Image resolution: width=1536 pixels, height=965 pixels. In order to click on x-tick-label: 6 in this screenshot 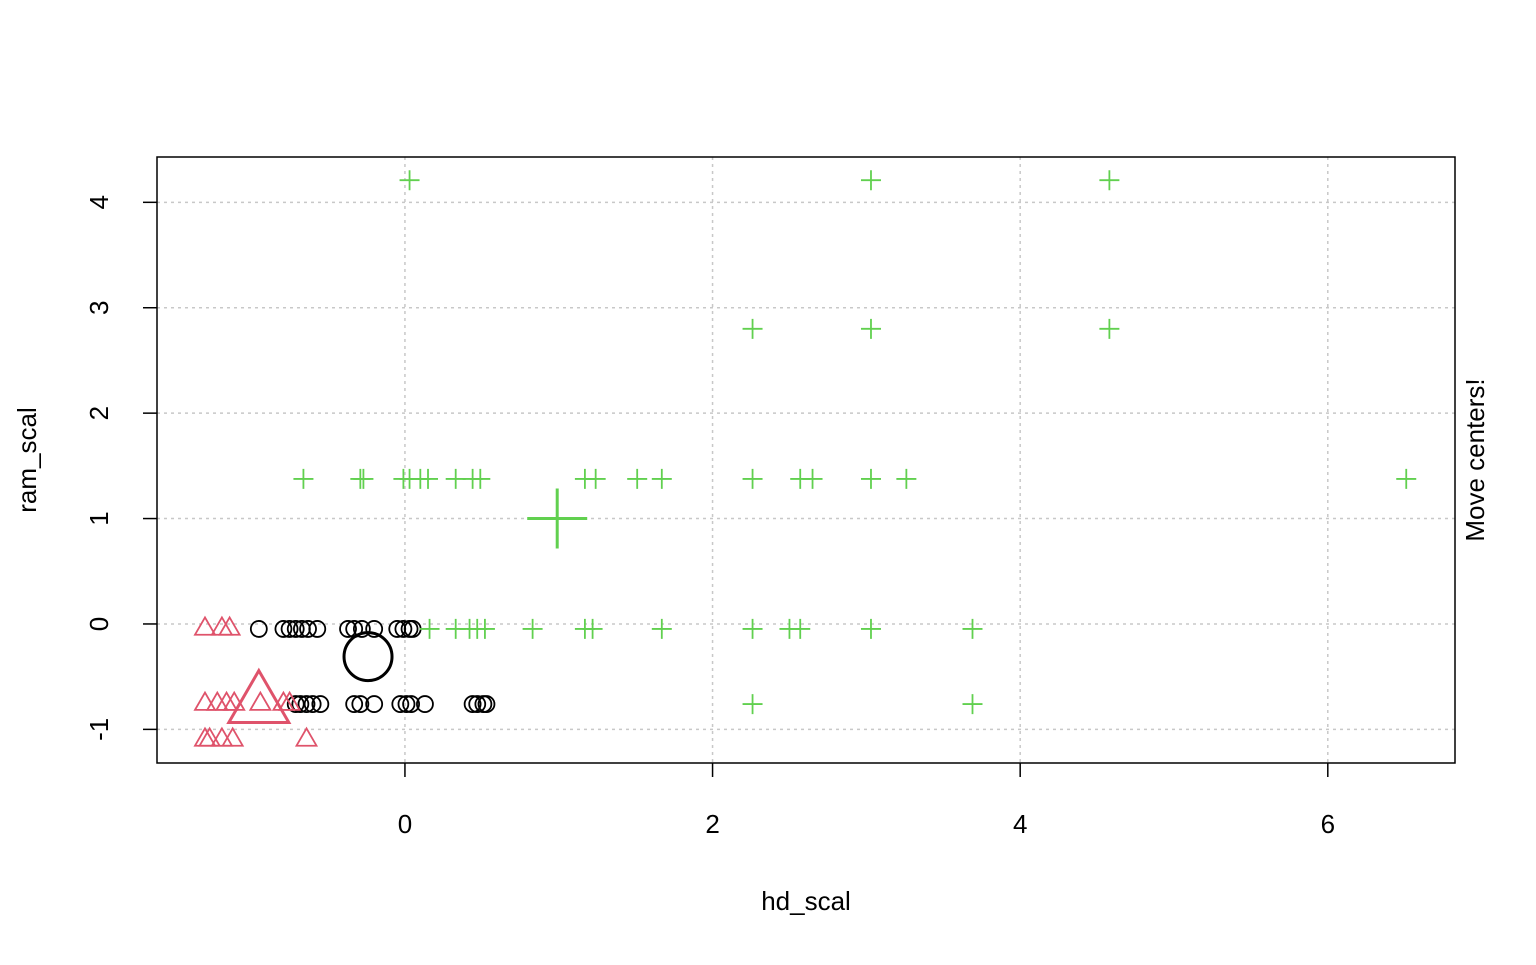, I will do `click(1328, 824)`.